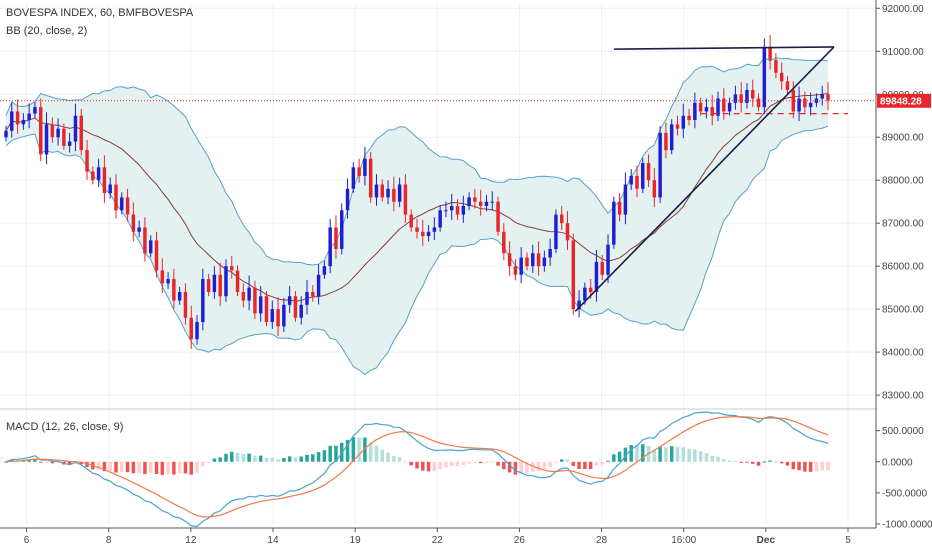  Describe the element at coordinates (704, 179) in the screenshot. I see `trendline-rising` at that location.